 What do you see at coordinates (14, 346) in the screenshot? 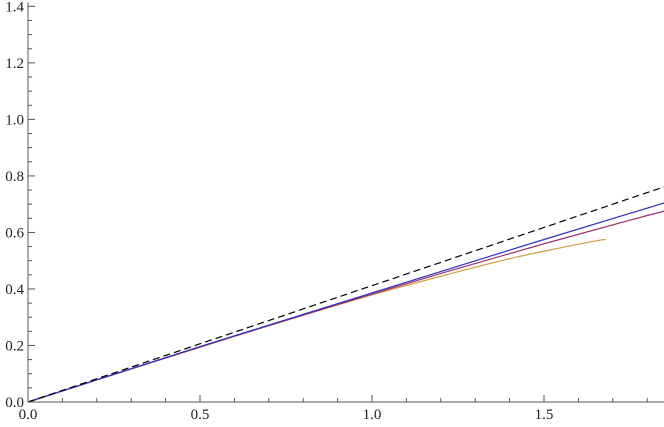
I see `y-tick-label: 0.2` at bounding box center [14, 346].